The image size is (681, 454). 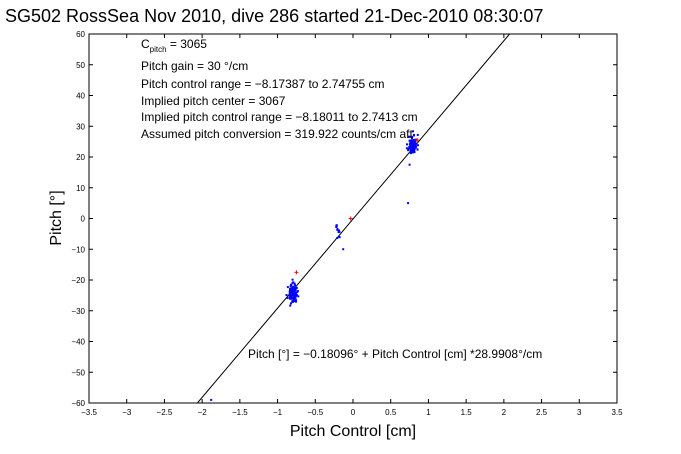 I want to click on y-tick-label: 10, so click(x=80, y=188).